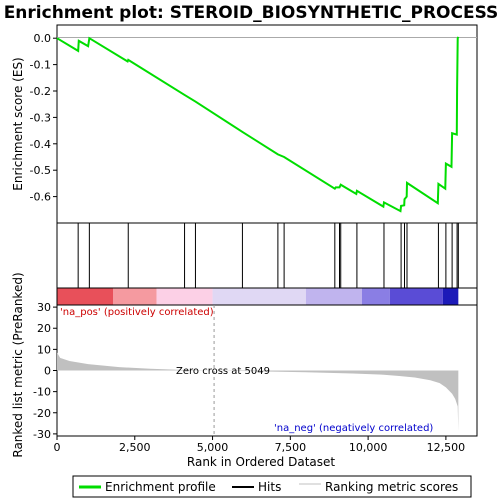 The width and height of the screenshot is (500, 500). I want to click on x-tick-label: 2,500, so click(135, 447).